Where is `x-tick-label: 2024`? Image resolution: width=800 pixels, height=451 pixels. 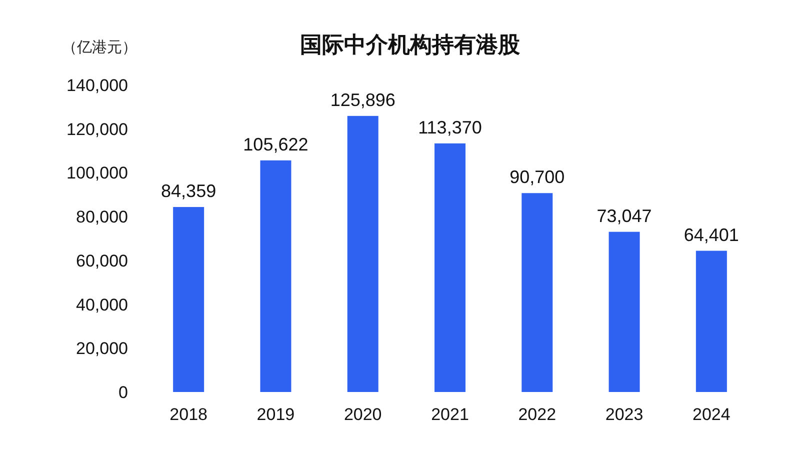 x-tick-label: 2024 is located at coordinates (711, 414).